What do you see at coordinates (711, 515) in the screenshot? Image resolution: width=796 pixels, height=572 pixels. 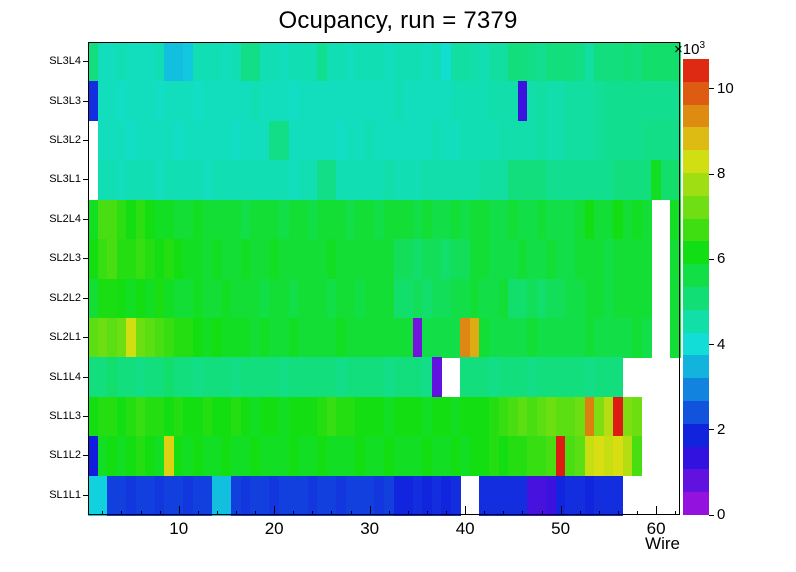 I see `colorbar-tick` at bounding box center [711, 515].